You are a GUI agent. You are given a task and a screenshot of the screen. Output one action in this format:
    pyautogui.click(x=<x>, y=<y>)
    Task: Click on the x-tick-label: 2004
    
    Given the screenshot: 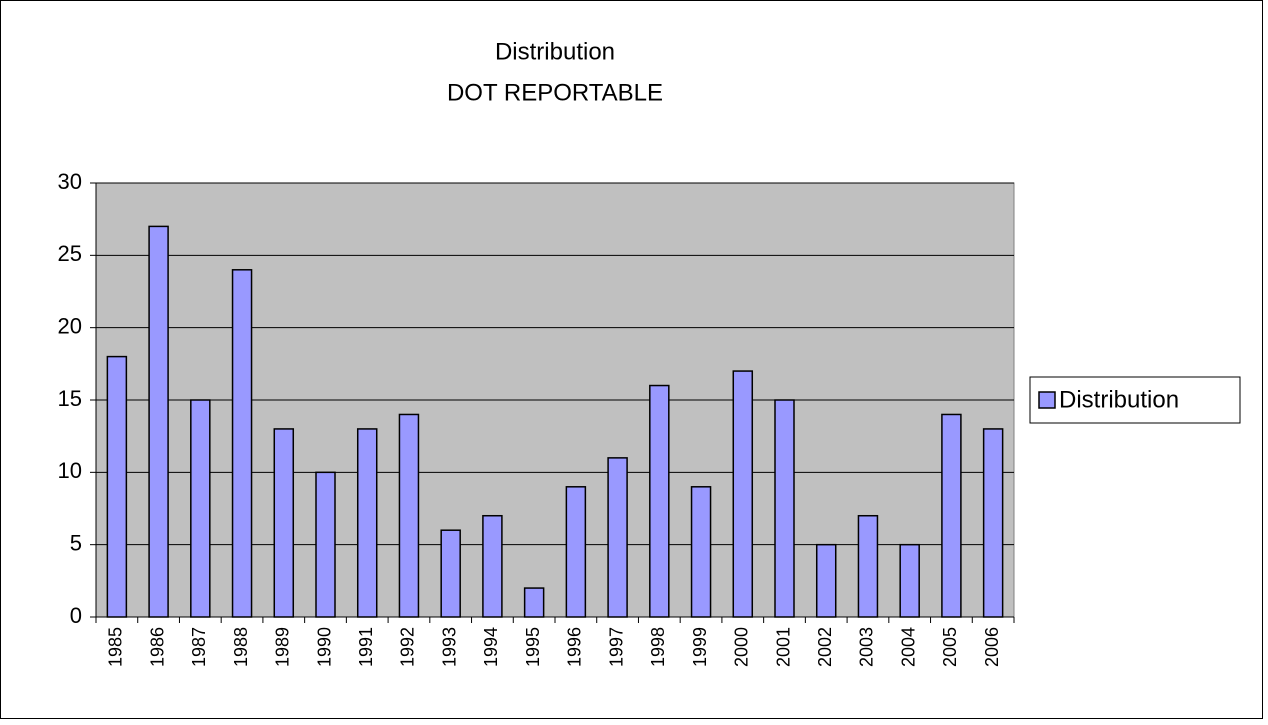 What is the action you would take?
    pyautogui.click(x=908, y=647)
    